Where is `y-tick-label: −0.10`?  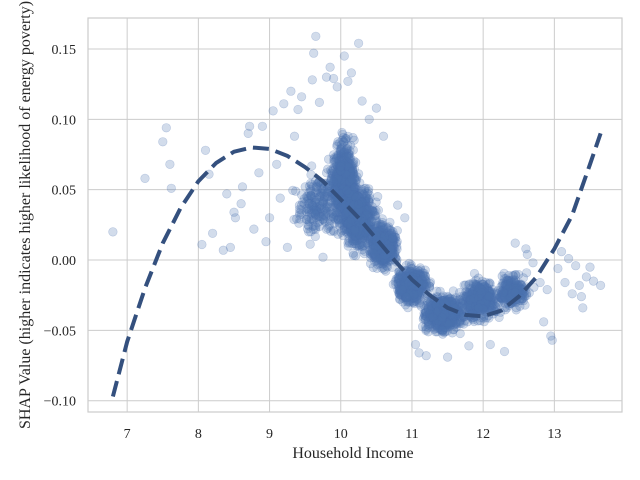 y-tick-label: −0.10 is located at coordinates (60, 402).